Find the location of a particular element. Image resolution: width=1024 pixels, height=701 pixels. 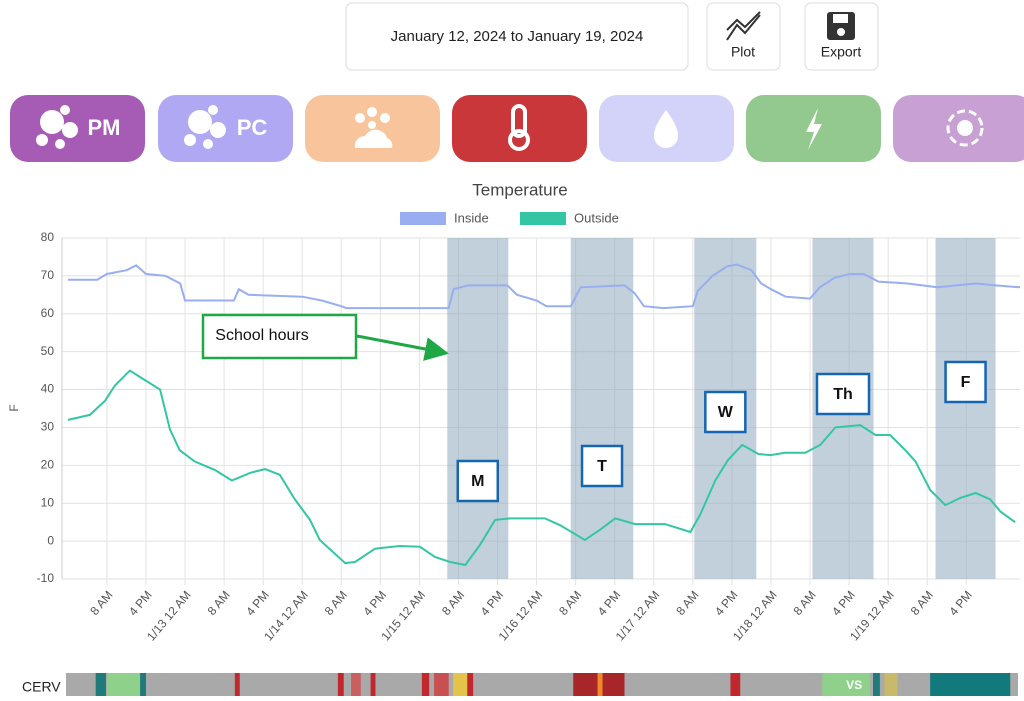

day-label: W is located at coordinates (726, 412).